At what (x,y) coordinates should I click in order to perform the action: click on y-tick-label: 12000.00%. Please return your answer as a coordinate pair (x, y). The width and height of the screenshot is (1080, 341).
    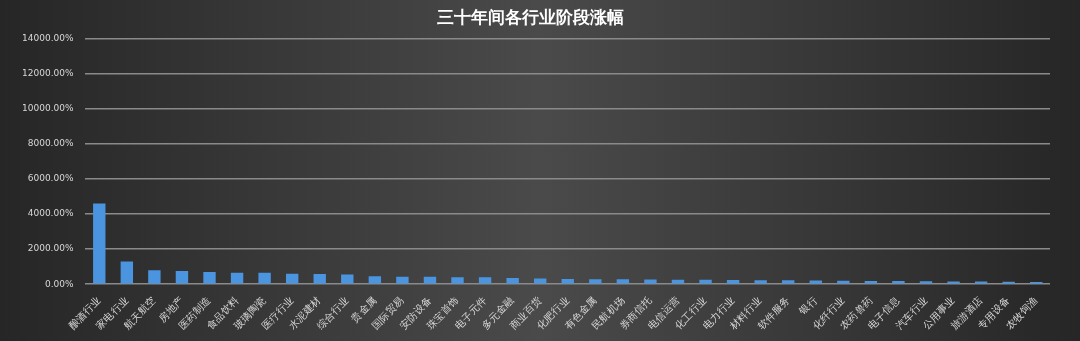
    Looking at the image, I should click on (48, 72).